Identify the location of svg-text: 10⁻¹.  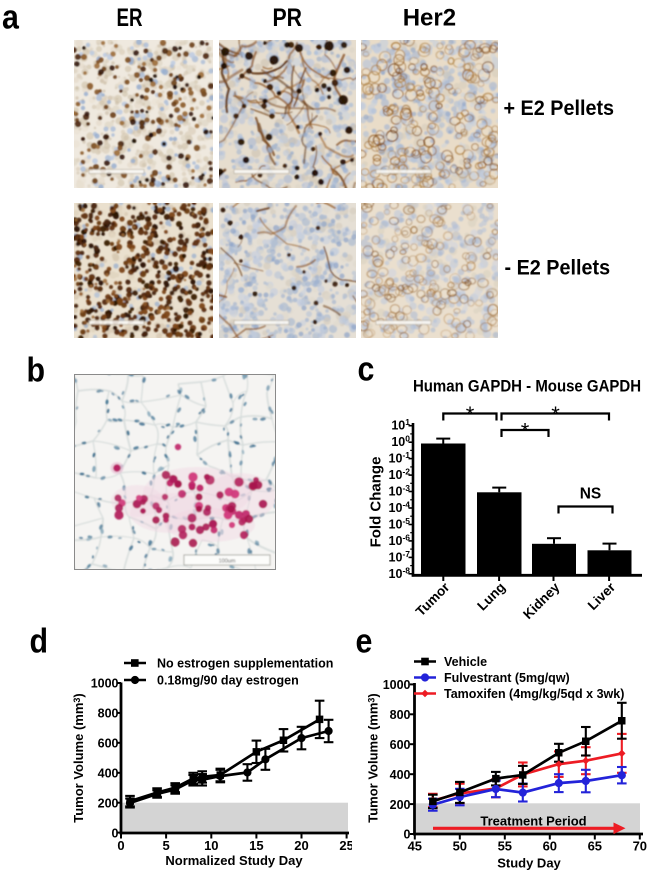
(400, 458).